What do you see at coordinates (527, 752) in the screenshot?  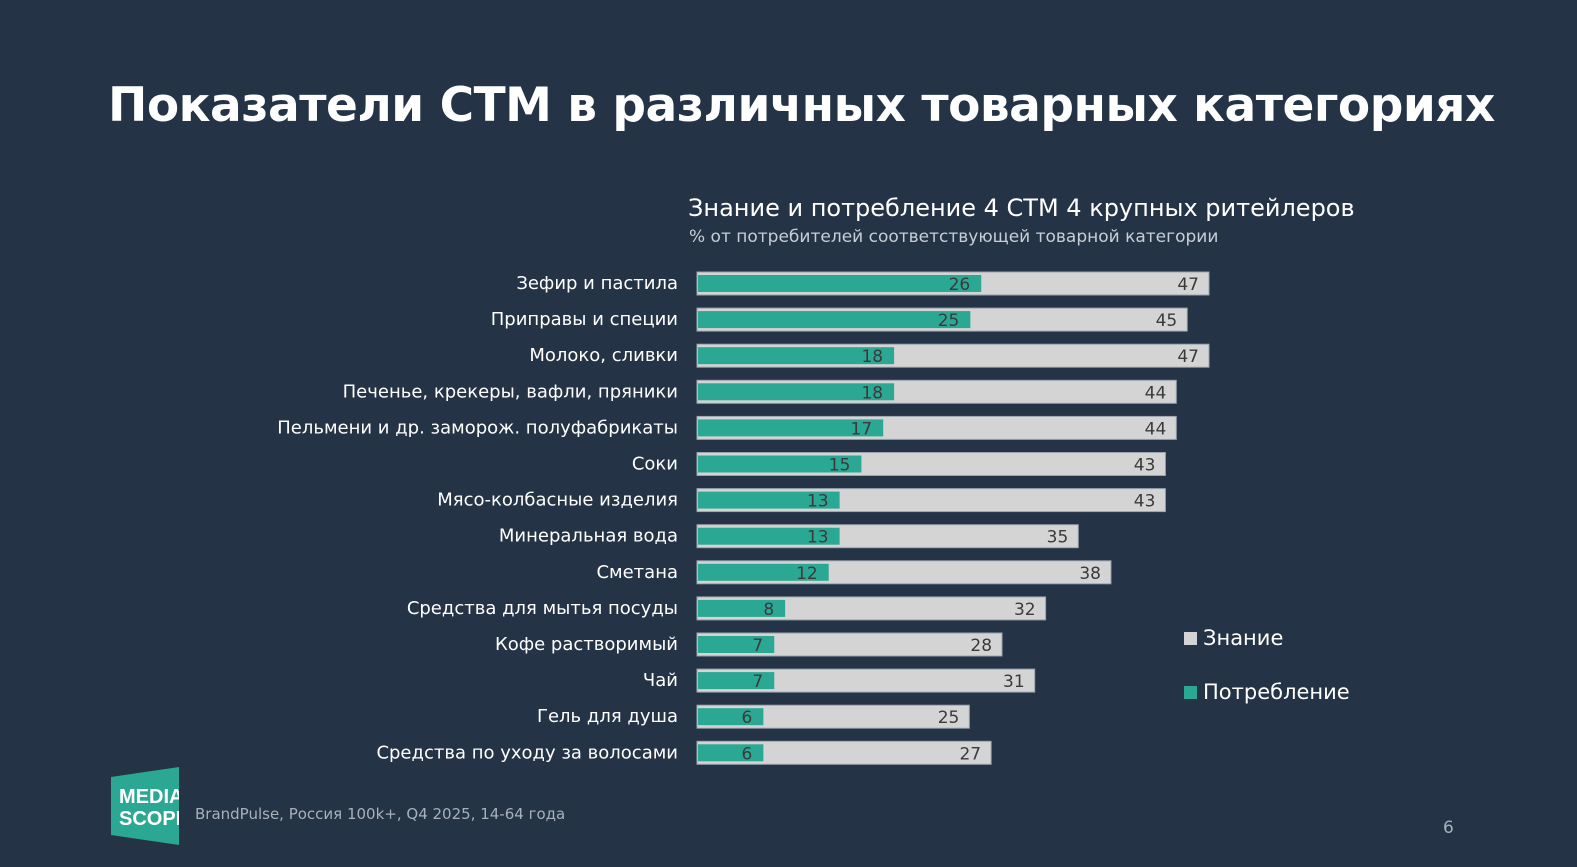 I see `category-label: Средства по уходу за волосами` at bounding box center [527, 752].